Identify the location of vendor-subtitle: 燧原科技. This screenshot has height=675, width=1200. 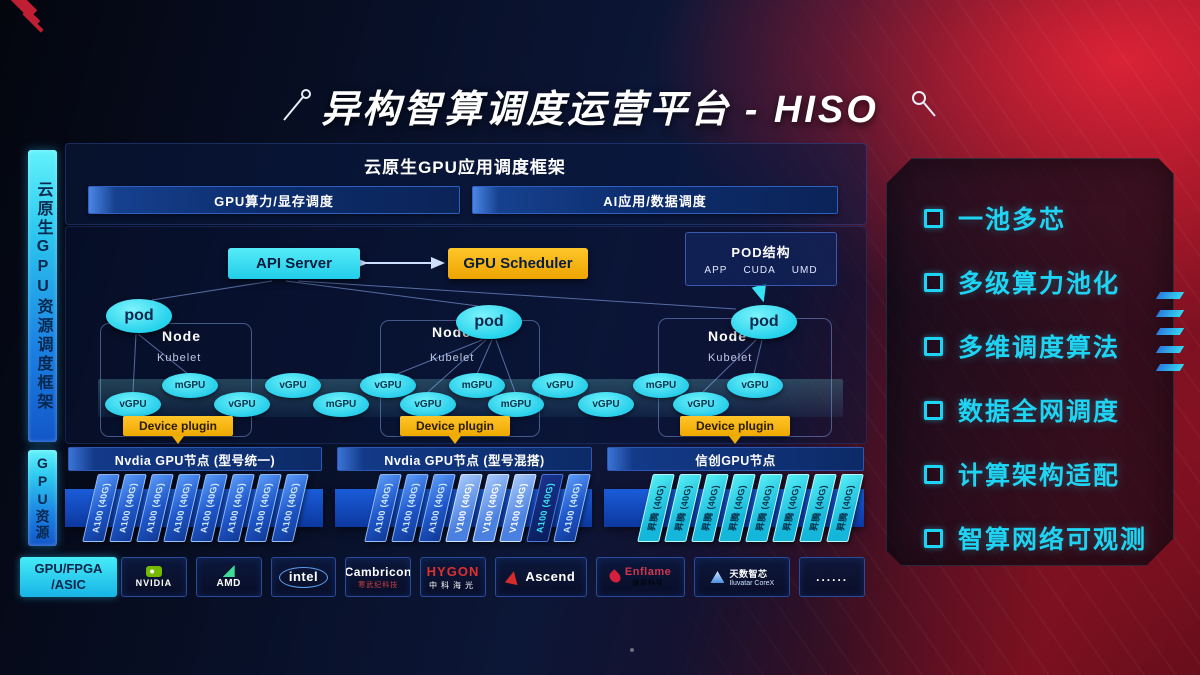
(648, 583).